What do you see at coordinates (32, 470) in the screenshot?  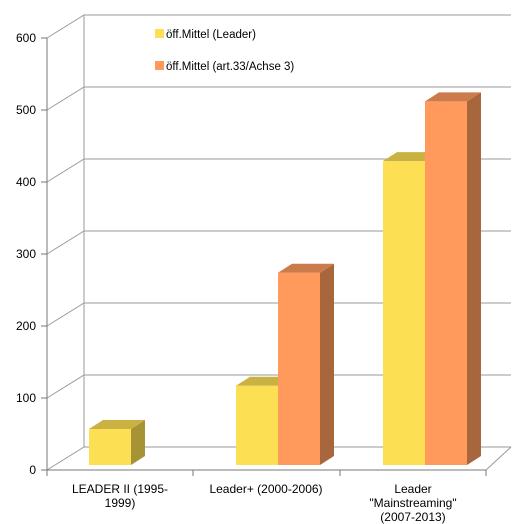 I see `y-tick-label: 0` at bounding box center [32, 470].